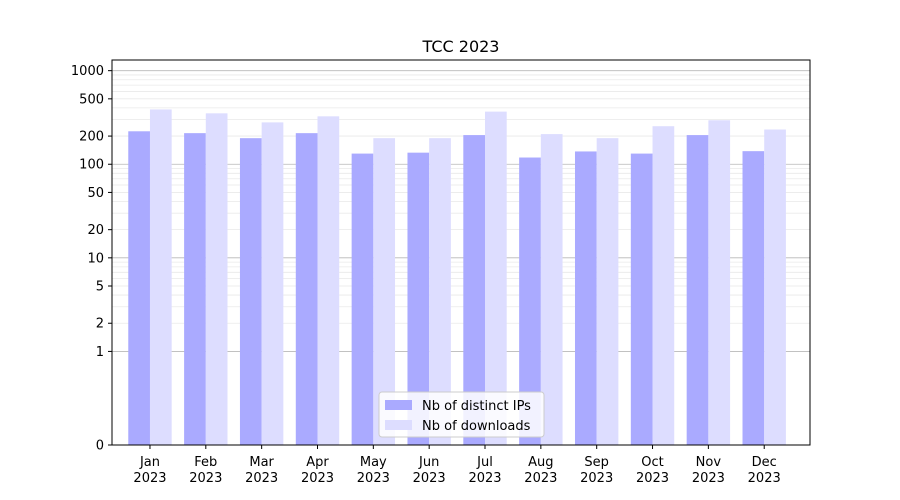 The image size is (900, 500). Describe the element at coordinates (100, 446) in the screenshot. I see `y-tick-label: 0` at that location.